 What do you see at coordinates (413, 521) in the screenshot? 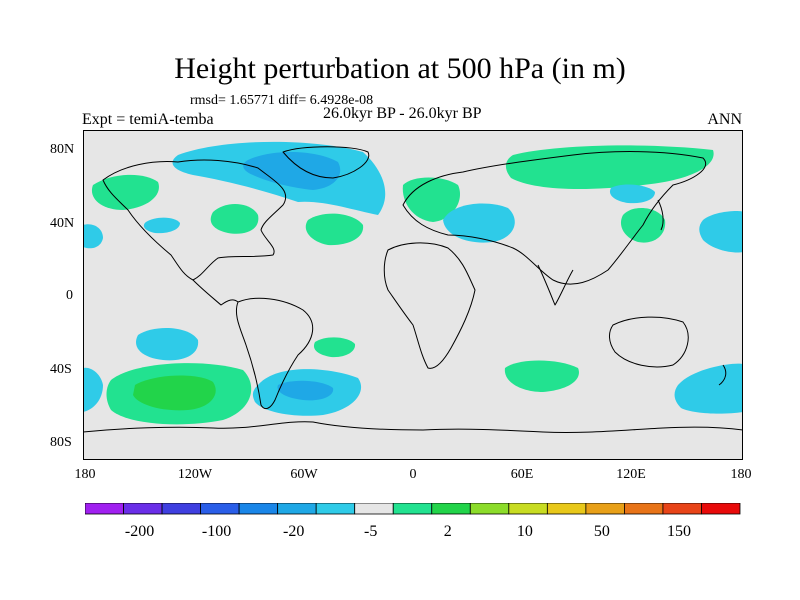
I see `colorbar: -200 -100 -20 -5 2 10 50 150` at bounding box center [413, 521].